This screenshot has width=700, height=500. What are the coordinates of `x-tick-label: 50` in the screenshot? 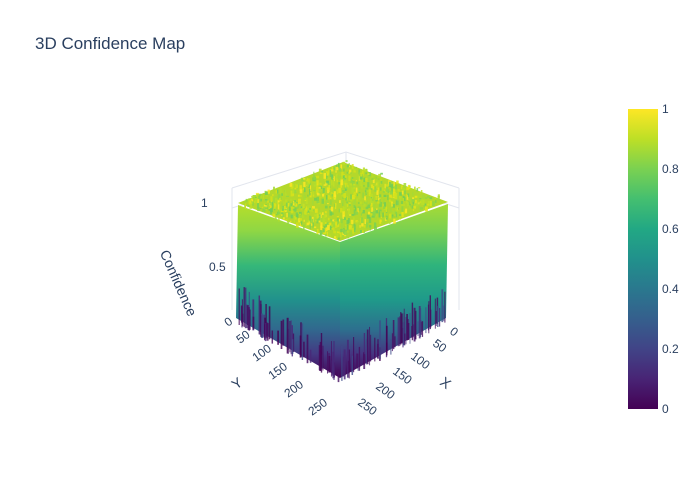 It's located at (439, 345).